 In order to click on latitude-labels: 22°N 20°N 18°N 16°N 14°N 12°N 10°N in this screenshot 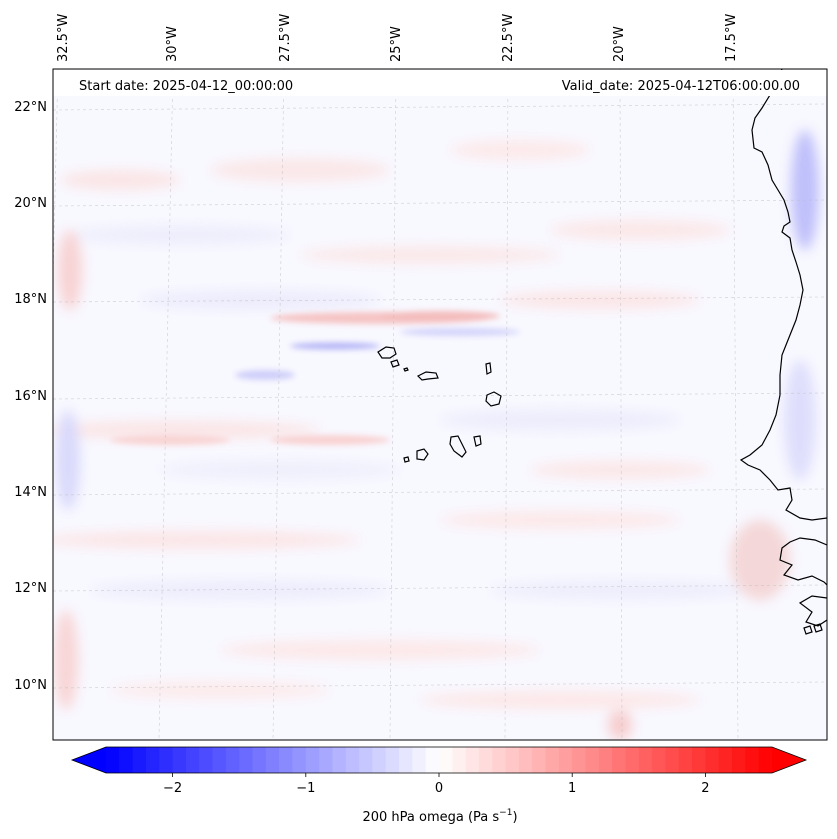, I will do `click(30, 396)`.